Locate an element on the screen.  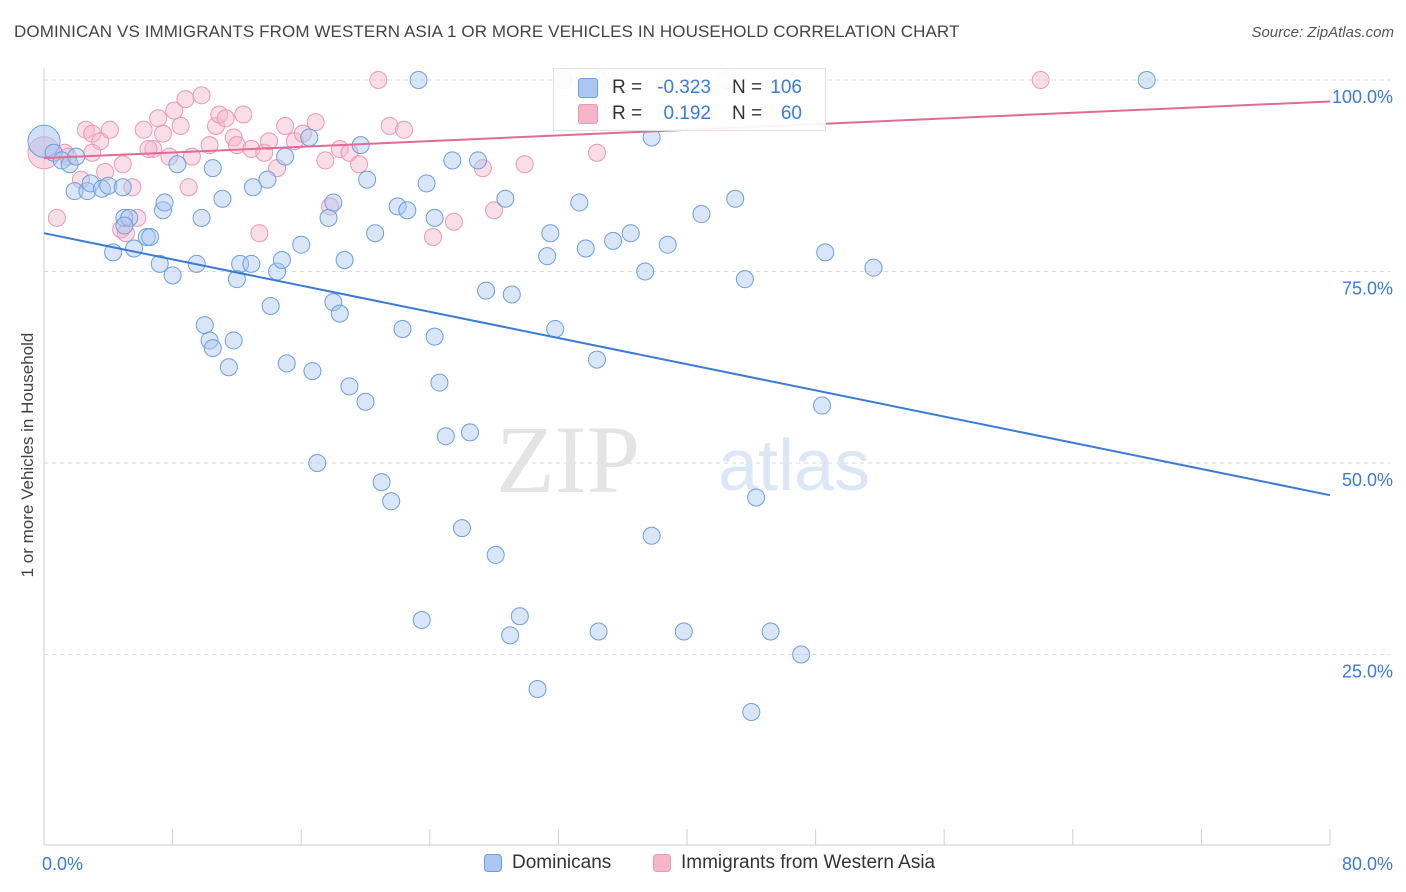
watermark-atlas: atlas is located at coordinates (794, 466).